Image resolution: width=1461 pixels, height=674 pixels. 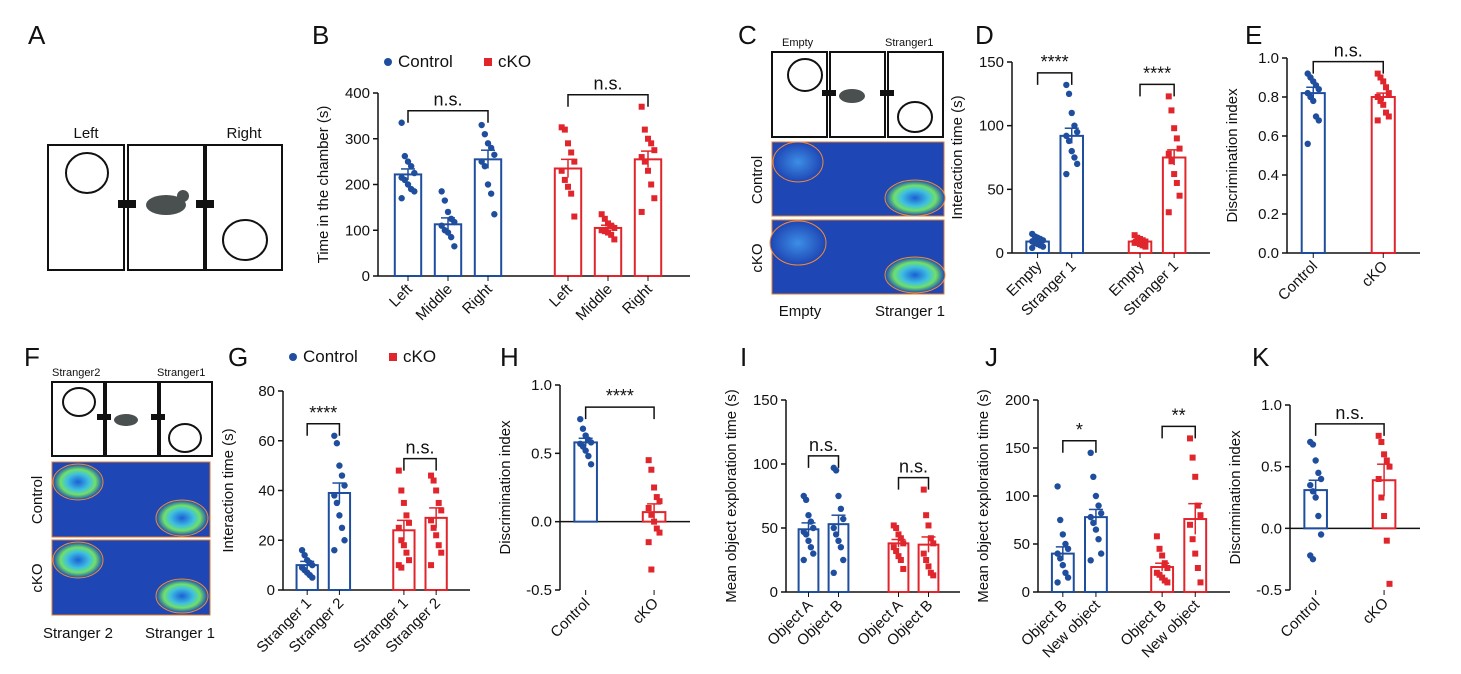 What do you see at coordinates (37, 577) in the screenshot?
I see `row-label: cKO` at bounding box center [37, 577].